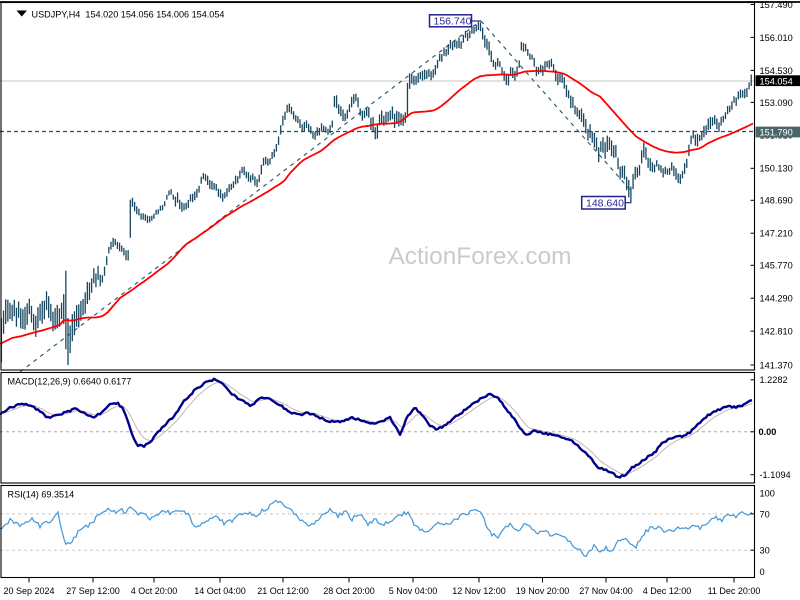 This screenshot has height=600, width=800. What do you see at coordinates (774, 380) in the screenshot?
I see `svg-text: 1.2282` at bounding box center [774, 380].